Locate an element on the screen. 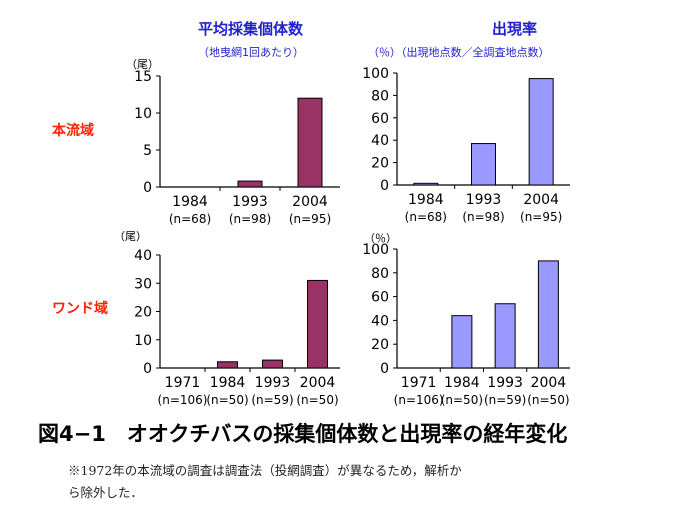 The image size is (680, 510). left-column-subtitle: （地曳網1回あたり） is located at coordinates (251, 52).